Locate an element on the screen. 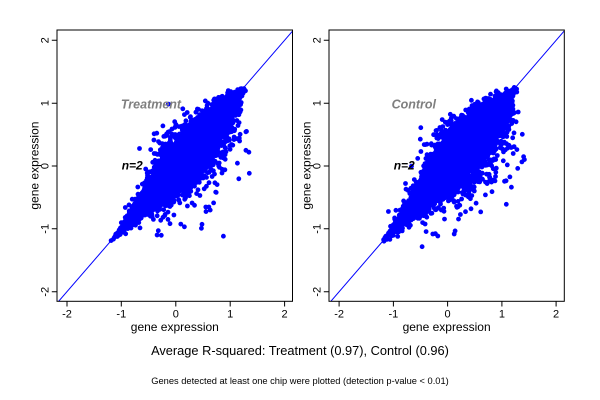 Image resolution: width=600 pixels, height=400 pixels. svg-text: Treatment is located at coordinates (151, 104).